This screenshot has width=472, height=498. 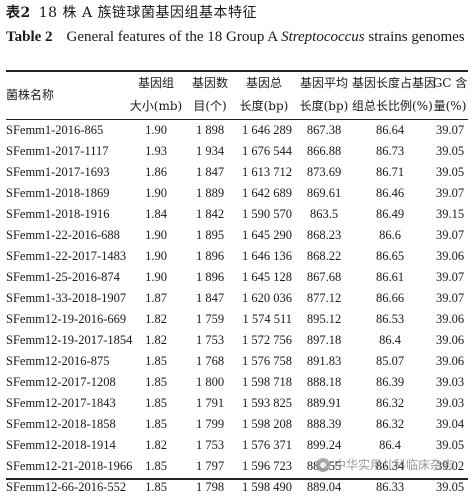 I want to click on cell-total-length: 1 646 136, so click(x=267, y=256).